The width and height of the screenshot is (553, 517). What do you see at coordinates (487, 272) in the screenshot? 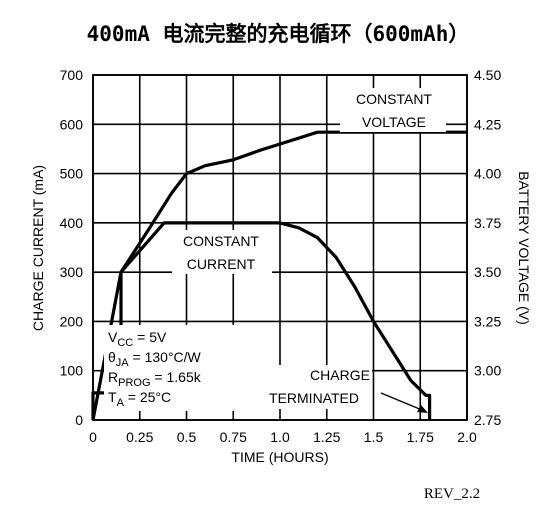
I see `right-tick-label: 3.50` at bounding box center [487, 272].